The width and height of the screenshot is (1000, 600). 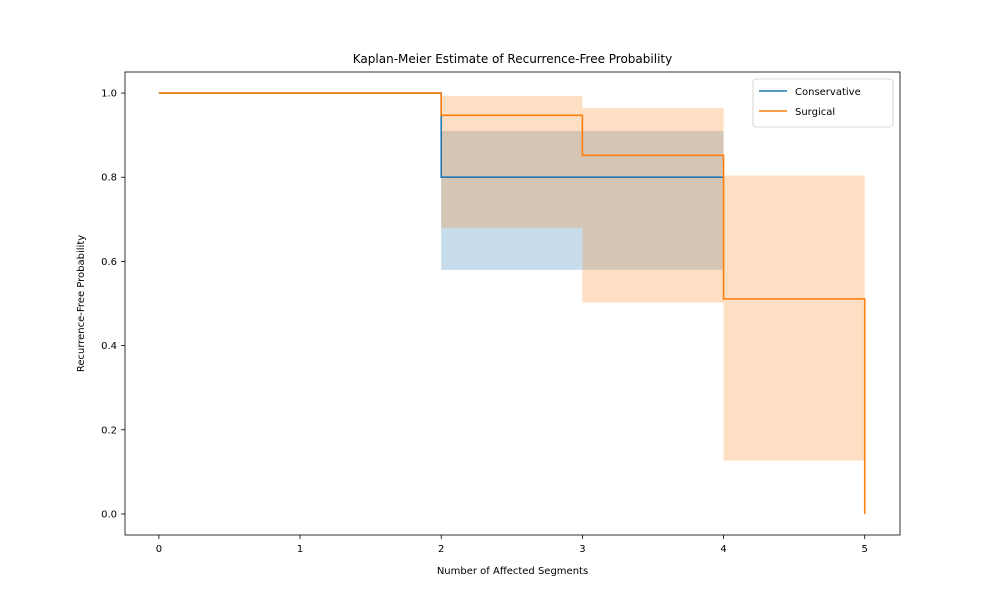 I want to click on y-tick-label: 0.8, so click(x=109, y=178).